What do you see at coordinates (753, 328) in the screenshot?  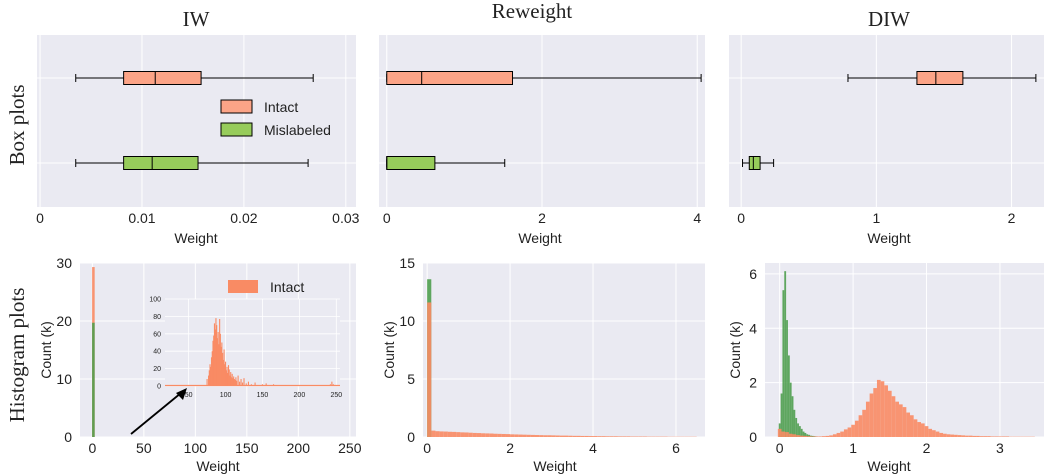 I see `y-tick-label: 4` at bounding box center [753, 328].